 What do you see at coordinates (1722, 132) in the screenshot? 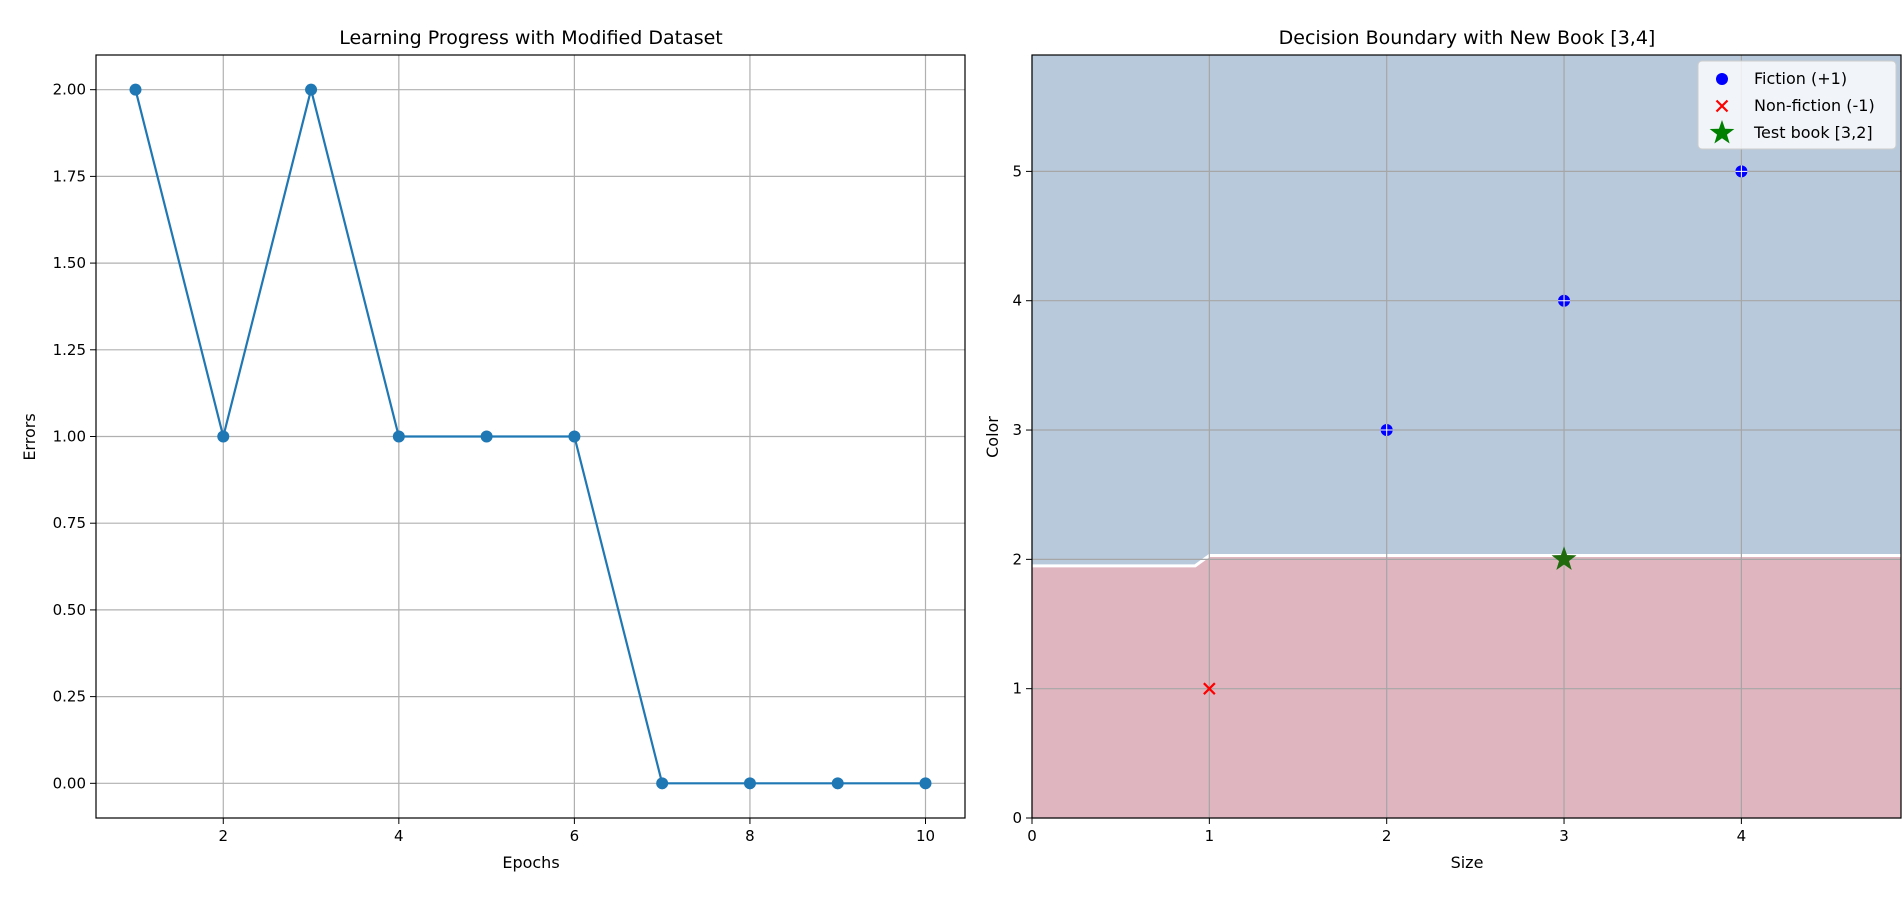
I see `test-book-legend-marker` at bounding box center [1722, 132].